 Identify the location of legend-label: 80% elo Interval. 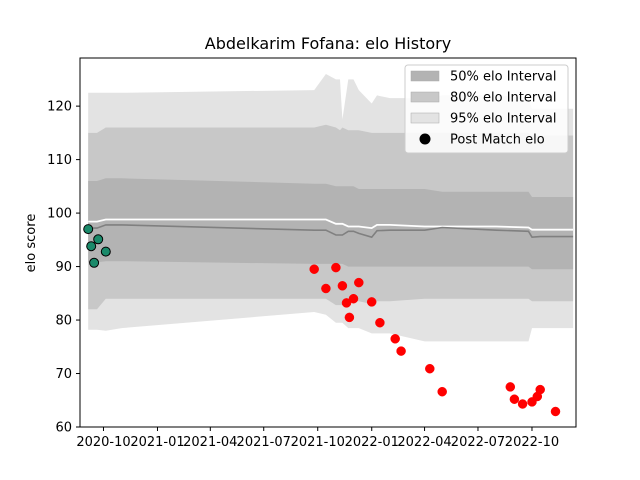
(503, 98).